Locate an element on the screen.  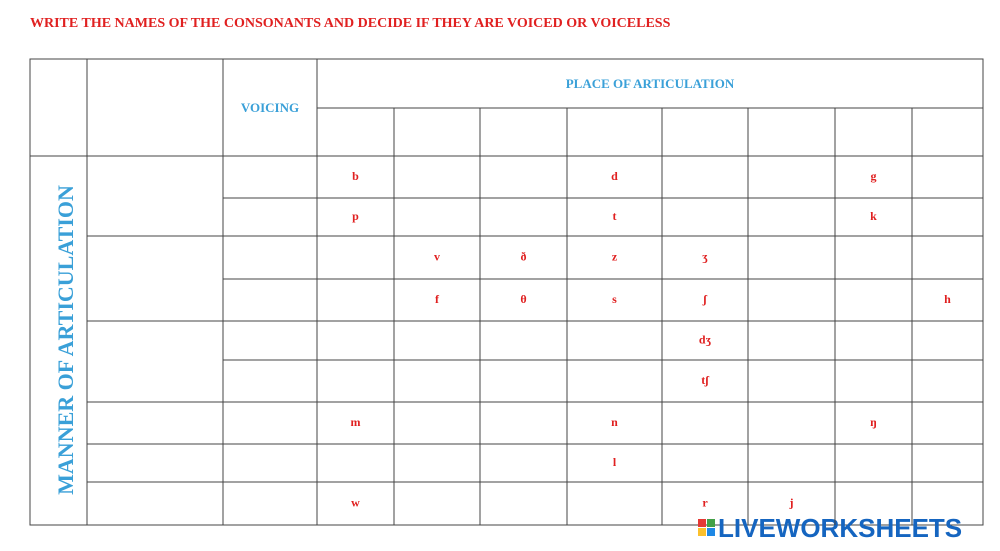
consonant: g is located at coordinates (874, 176).